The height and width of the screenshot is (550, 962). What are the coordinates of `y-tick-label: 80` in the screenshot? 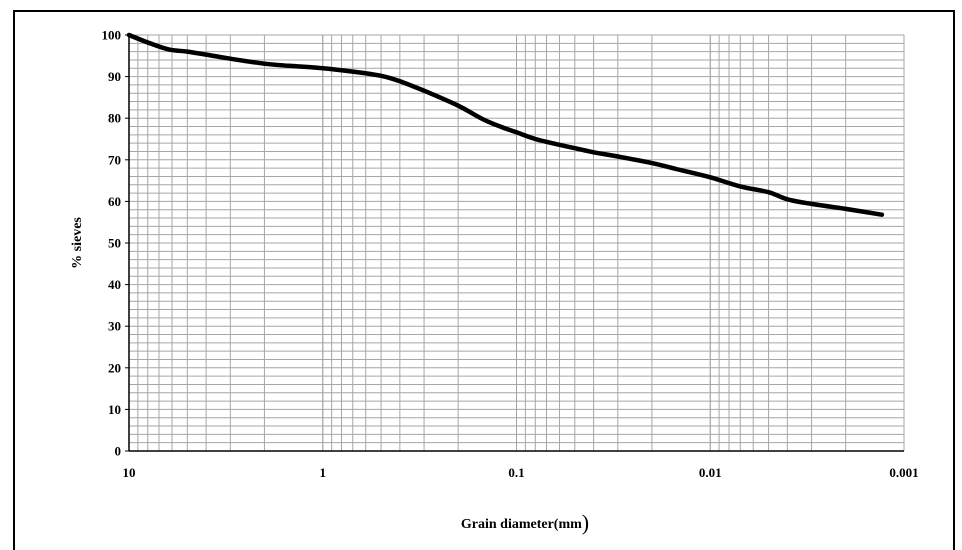 It's located at (114, 118).